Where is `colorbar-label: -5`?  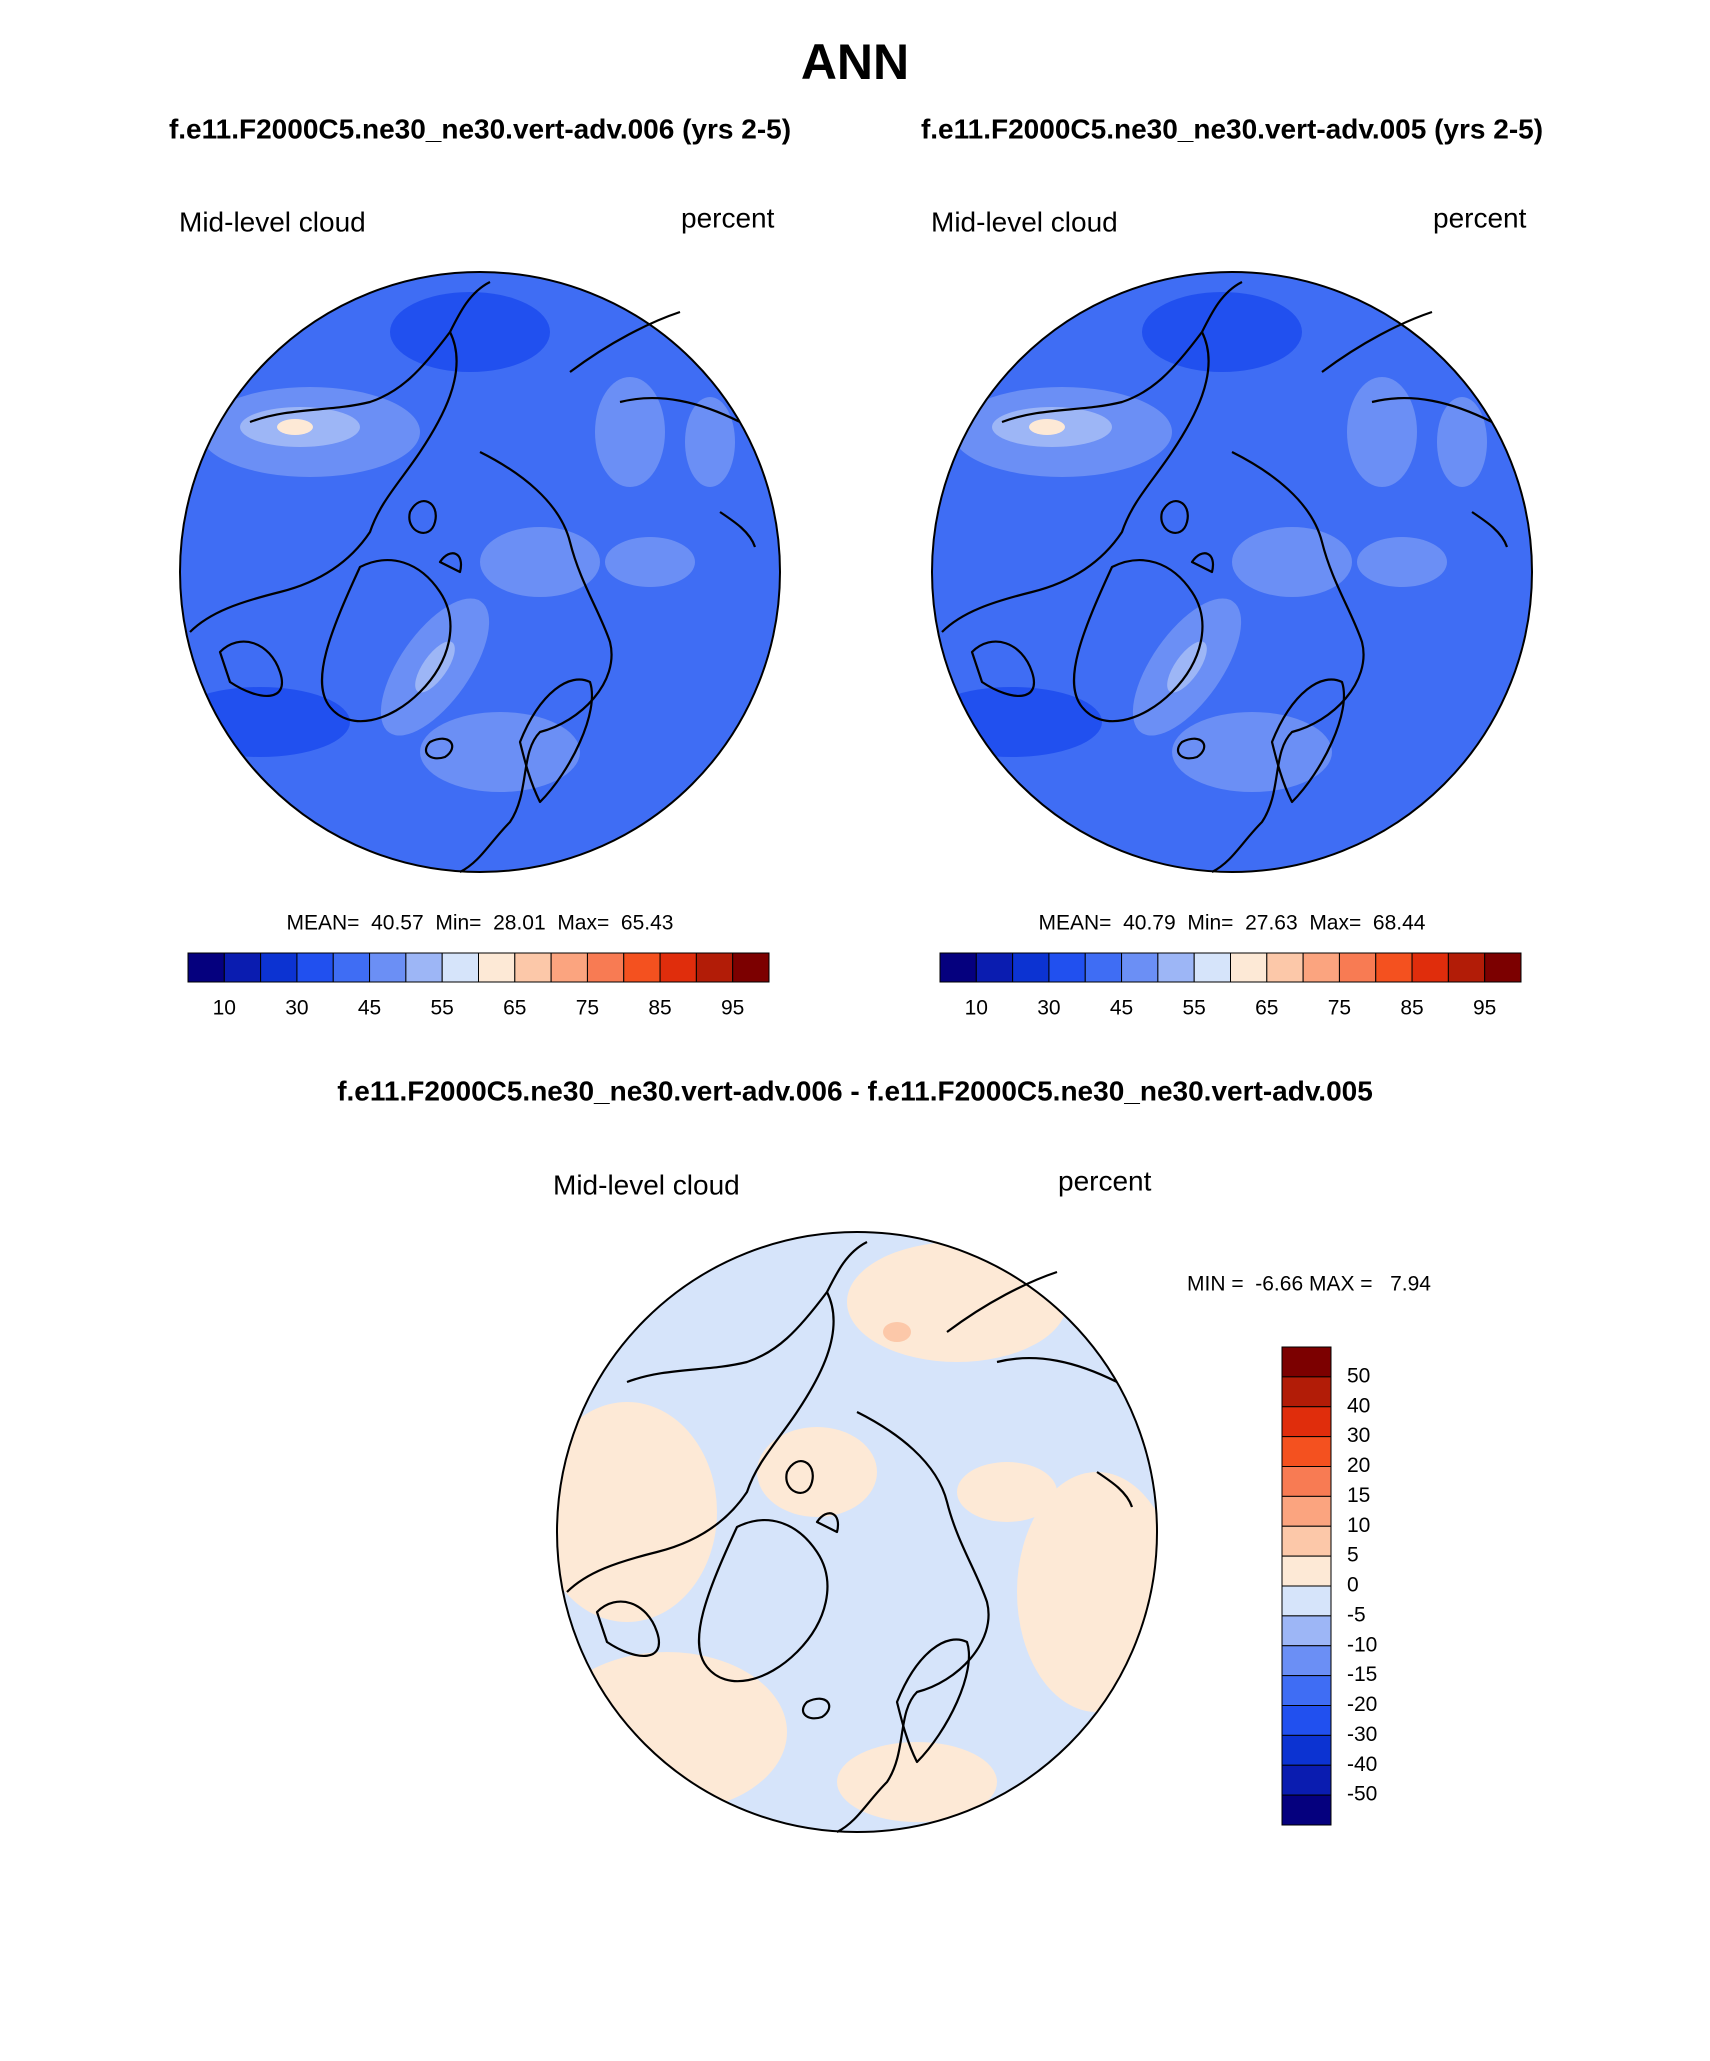 colorbar-label: -5 is located at coordinates (1356, 1614).